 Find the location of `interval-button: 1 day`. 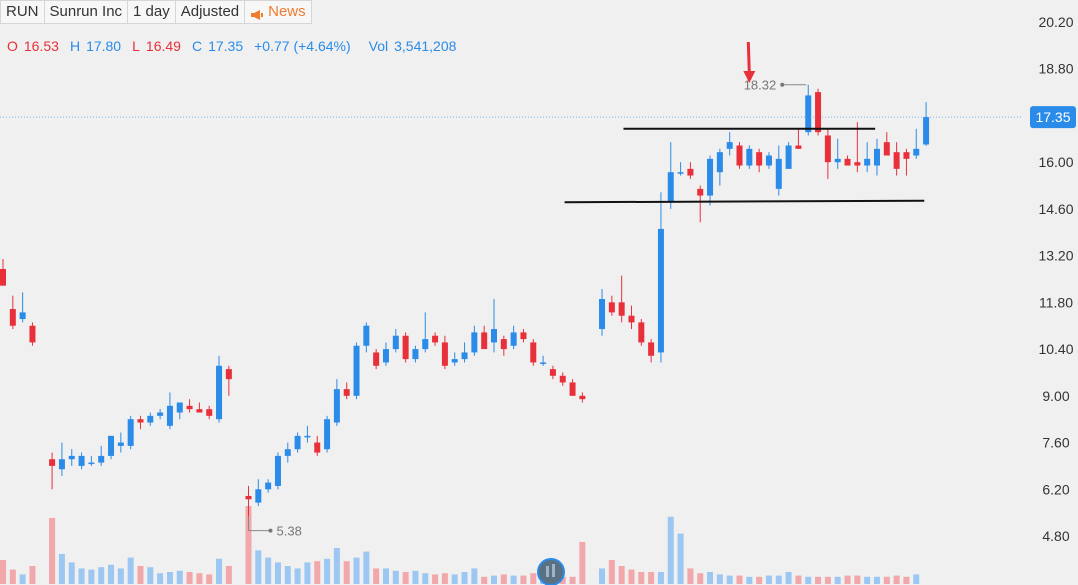

interval-button: 1 day is located at coordinates (151, 12).